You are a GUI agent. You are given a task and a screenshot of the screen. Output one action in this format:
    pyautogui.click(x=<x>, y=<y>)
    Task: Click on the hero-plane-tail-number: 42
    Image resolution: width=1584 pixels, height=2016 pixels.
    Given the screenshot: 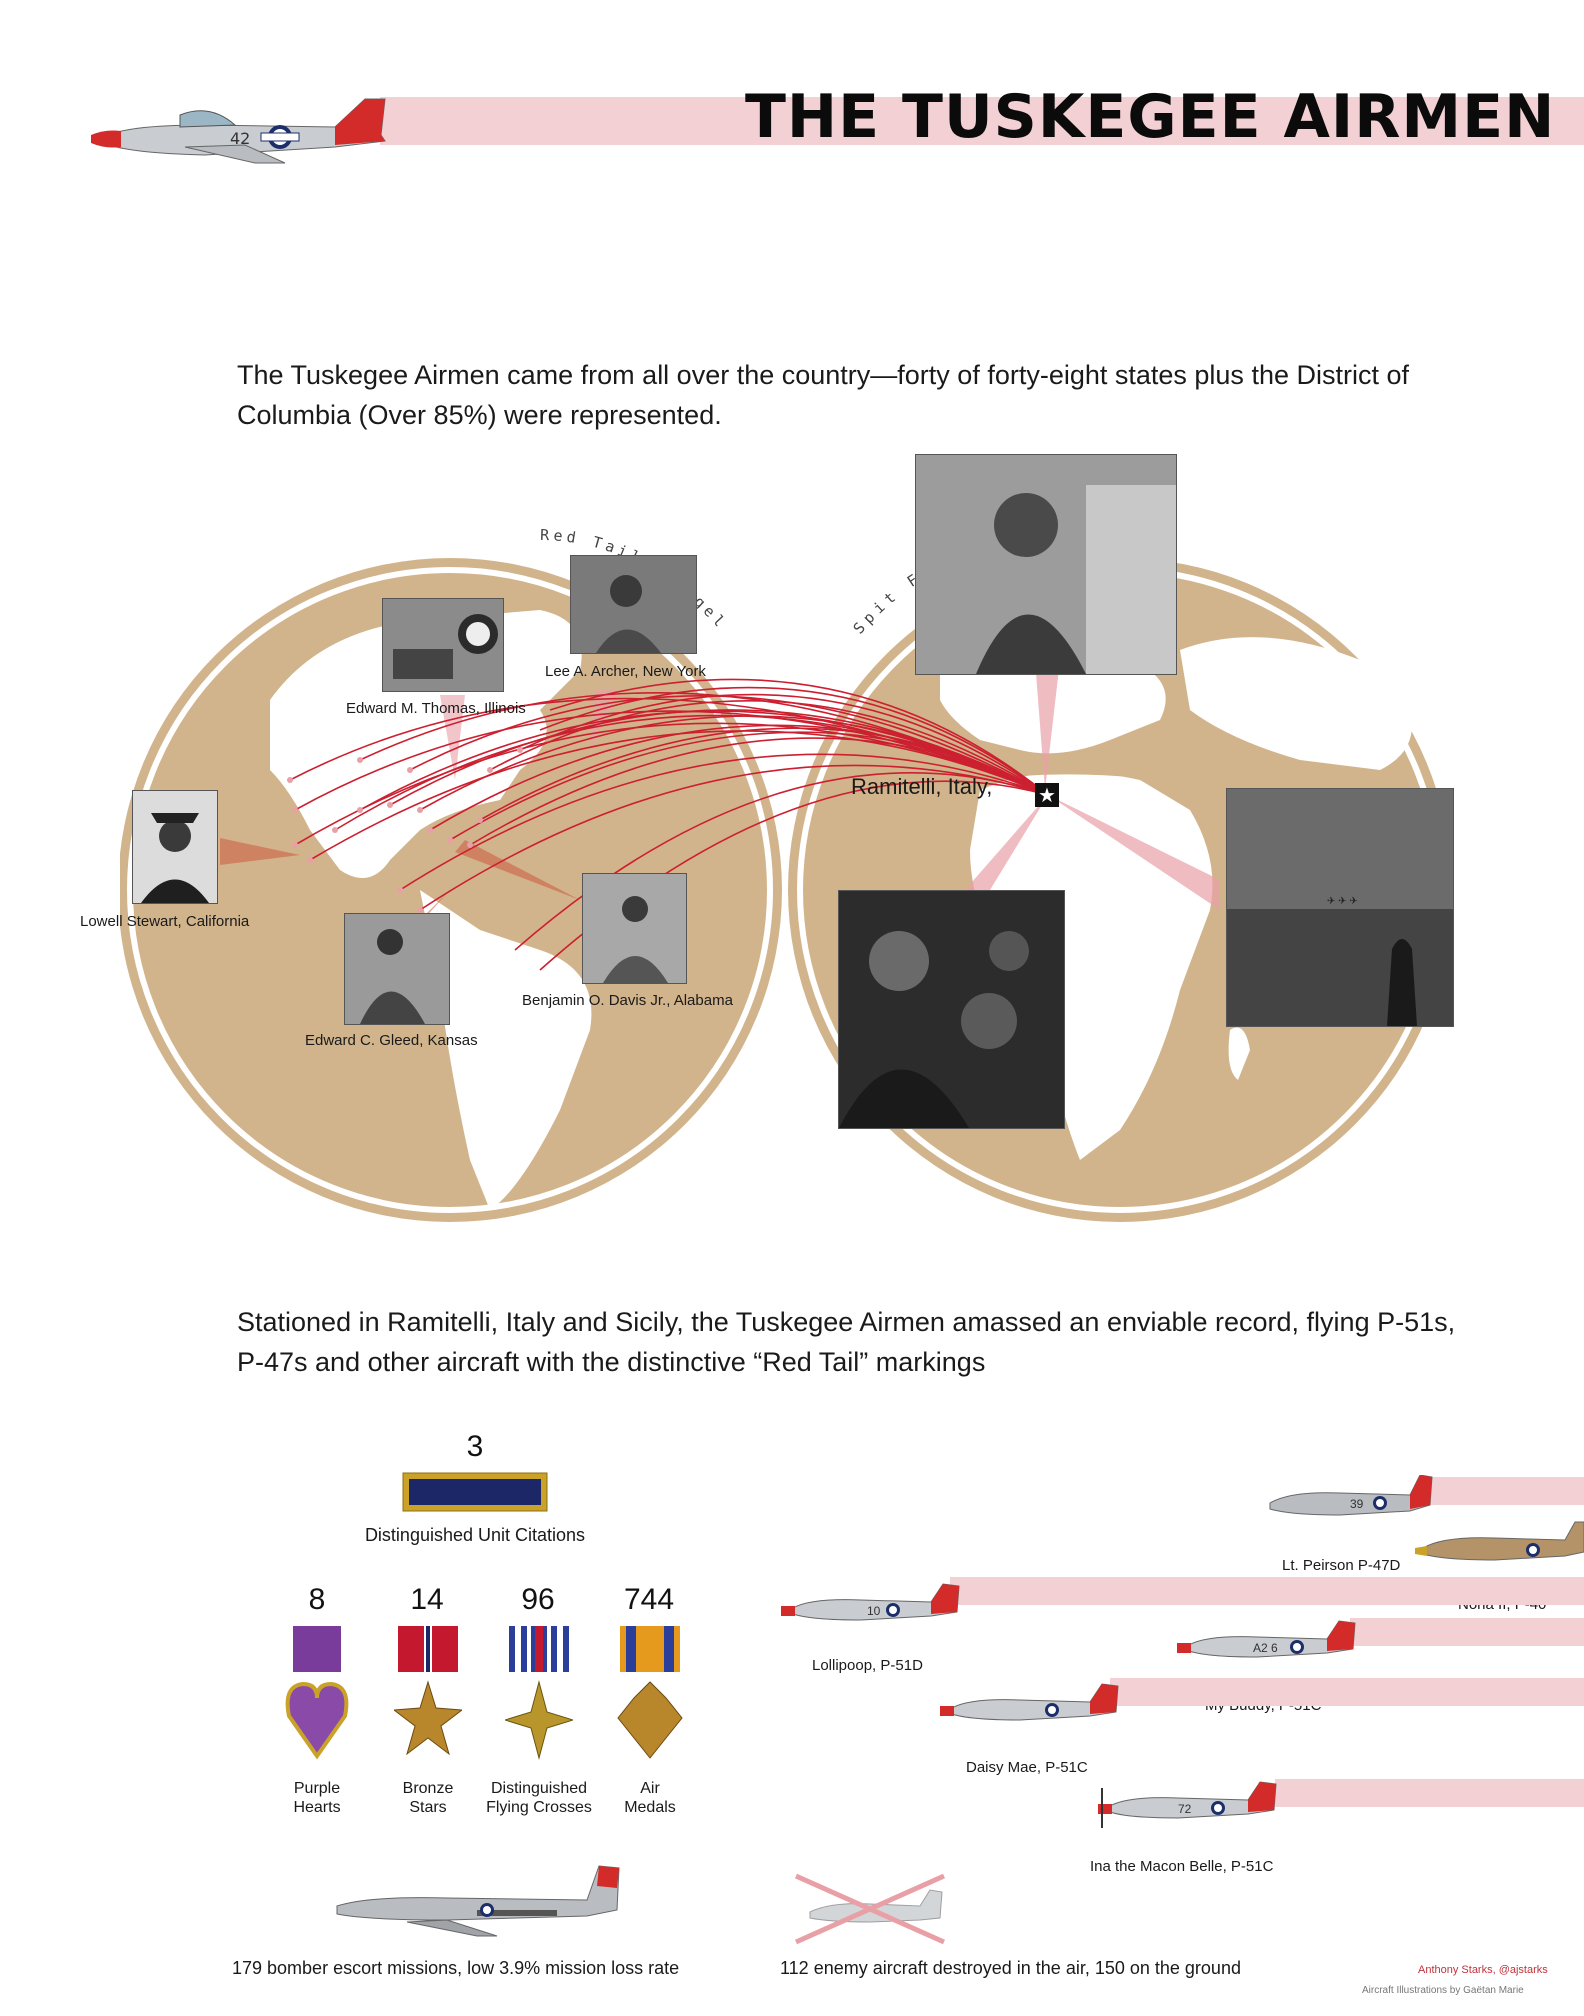 What is the action you would take?
    pyautogui.click(x=240, y=138)
    